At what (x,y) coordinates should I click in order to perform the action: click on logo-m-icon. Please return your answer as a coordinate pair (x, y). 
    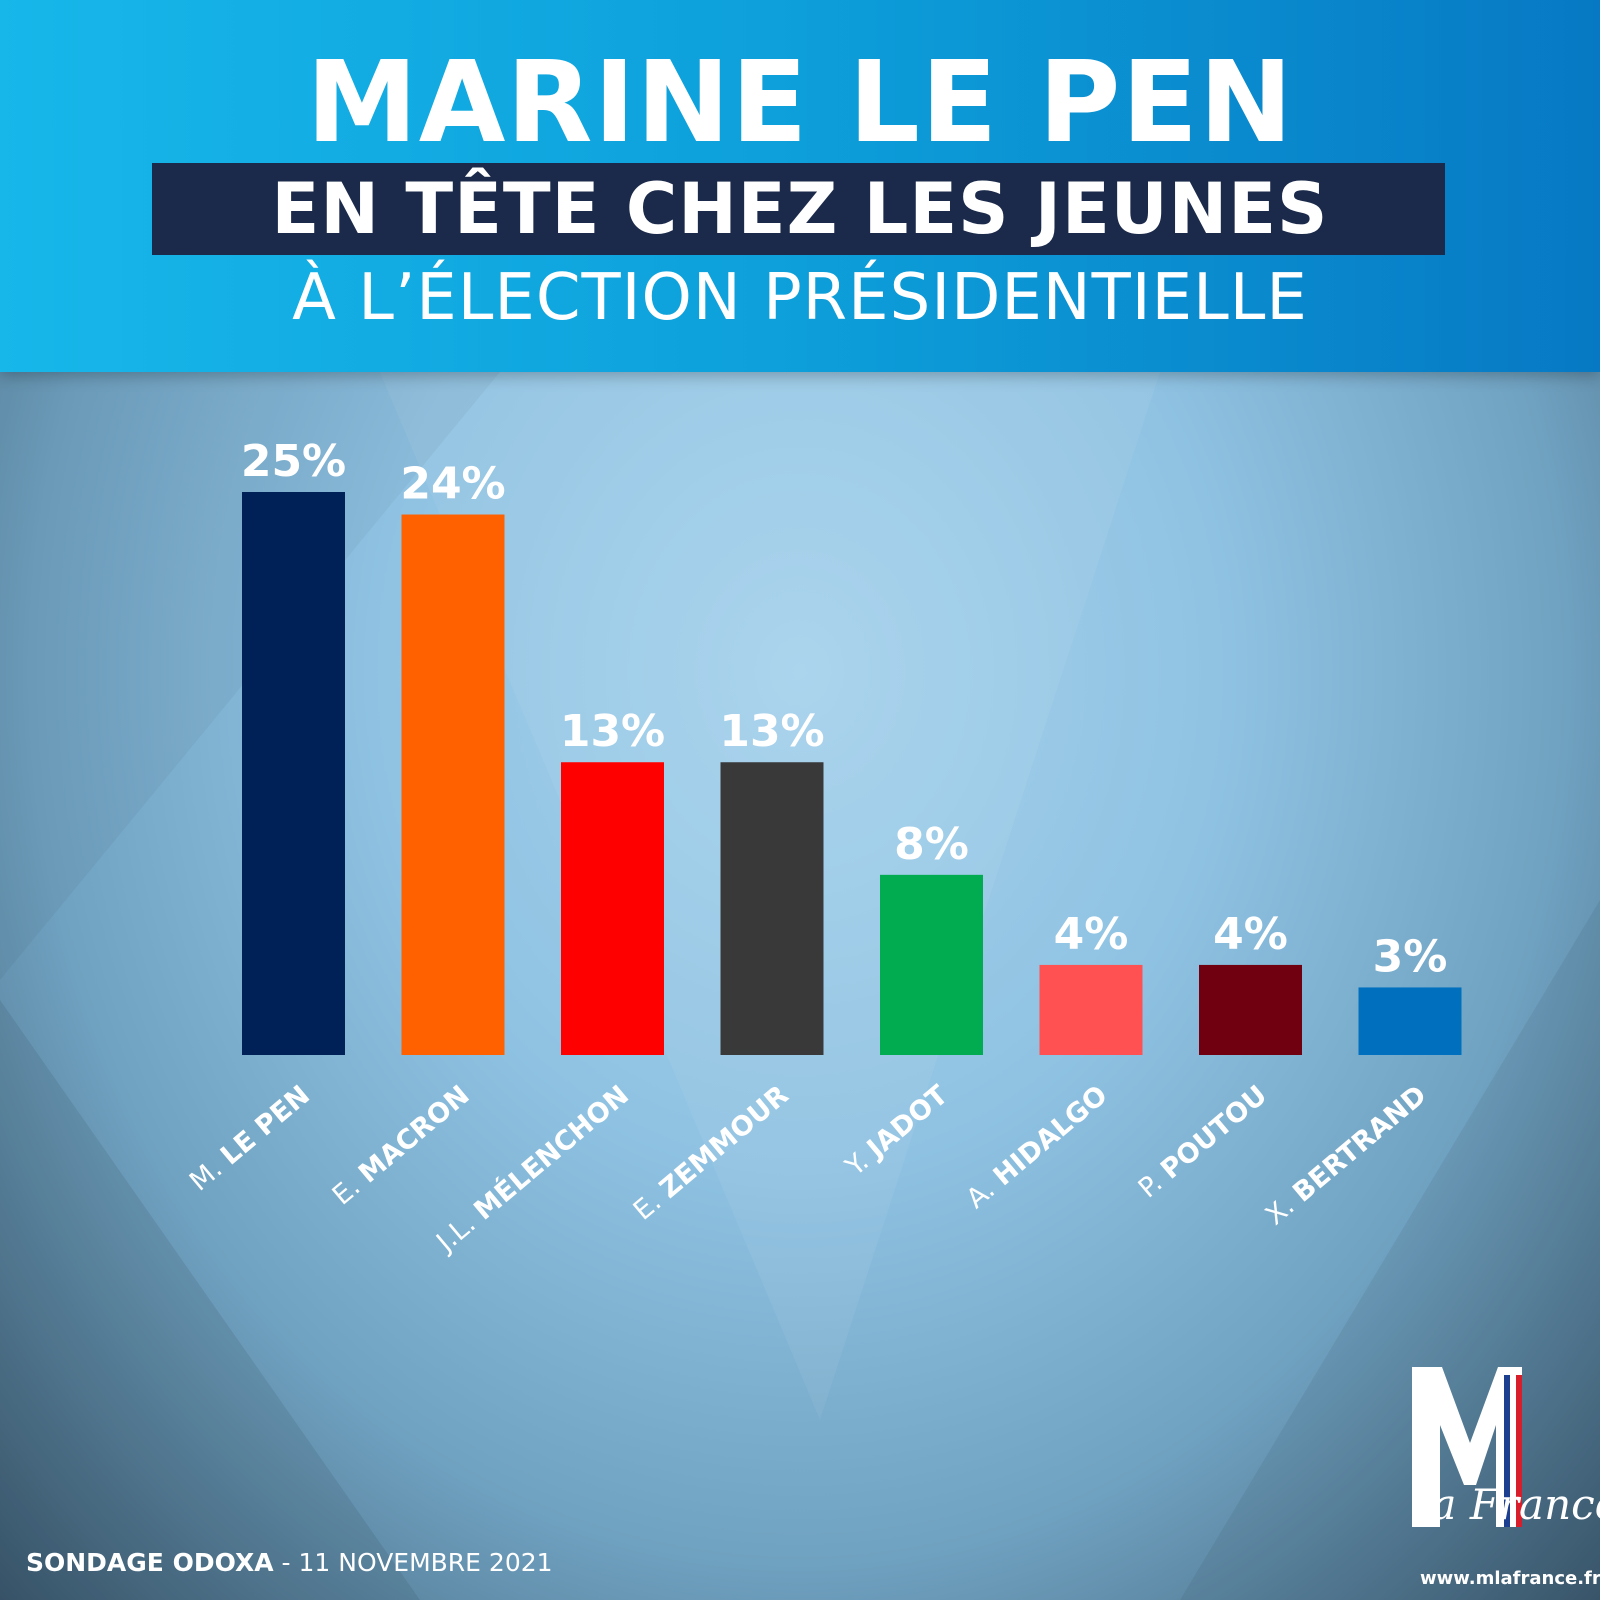
    Looking at the image, I should click on (1467, 1447).